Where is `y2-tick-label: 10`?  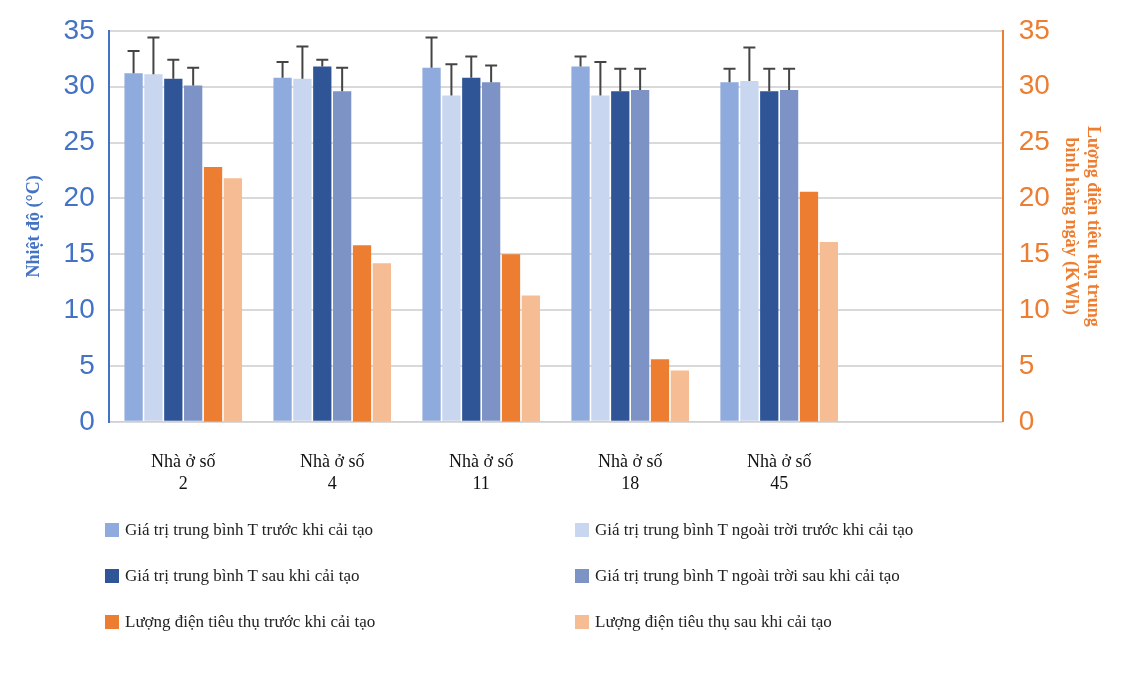
y2-tick-label: 10 is located at coordinates (1034, 308).